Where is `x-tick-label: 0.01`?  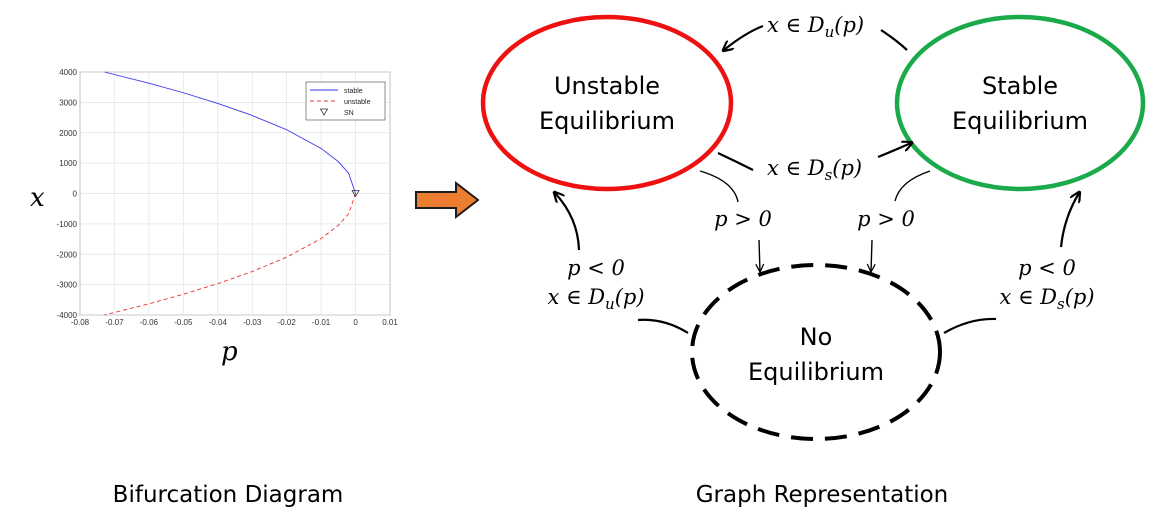 x-tick-label: 0.01 is located at coordinates (390, 322).